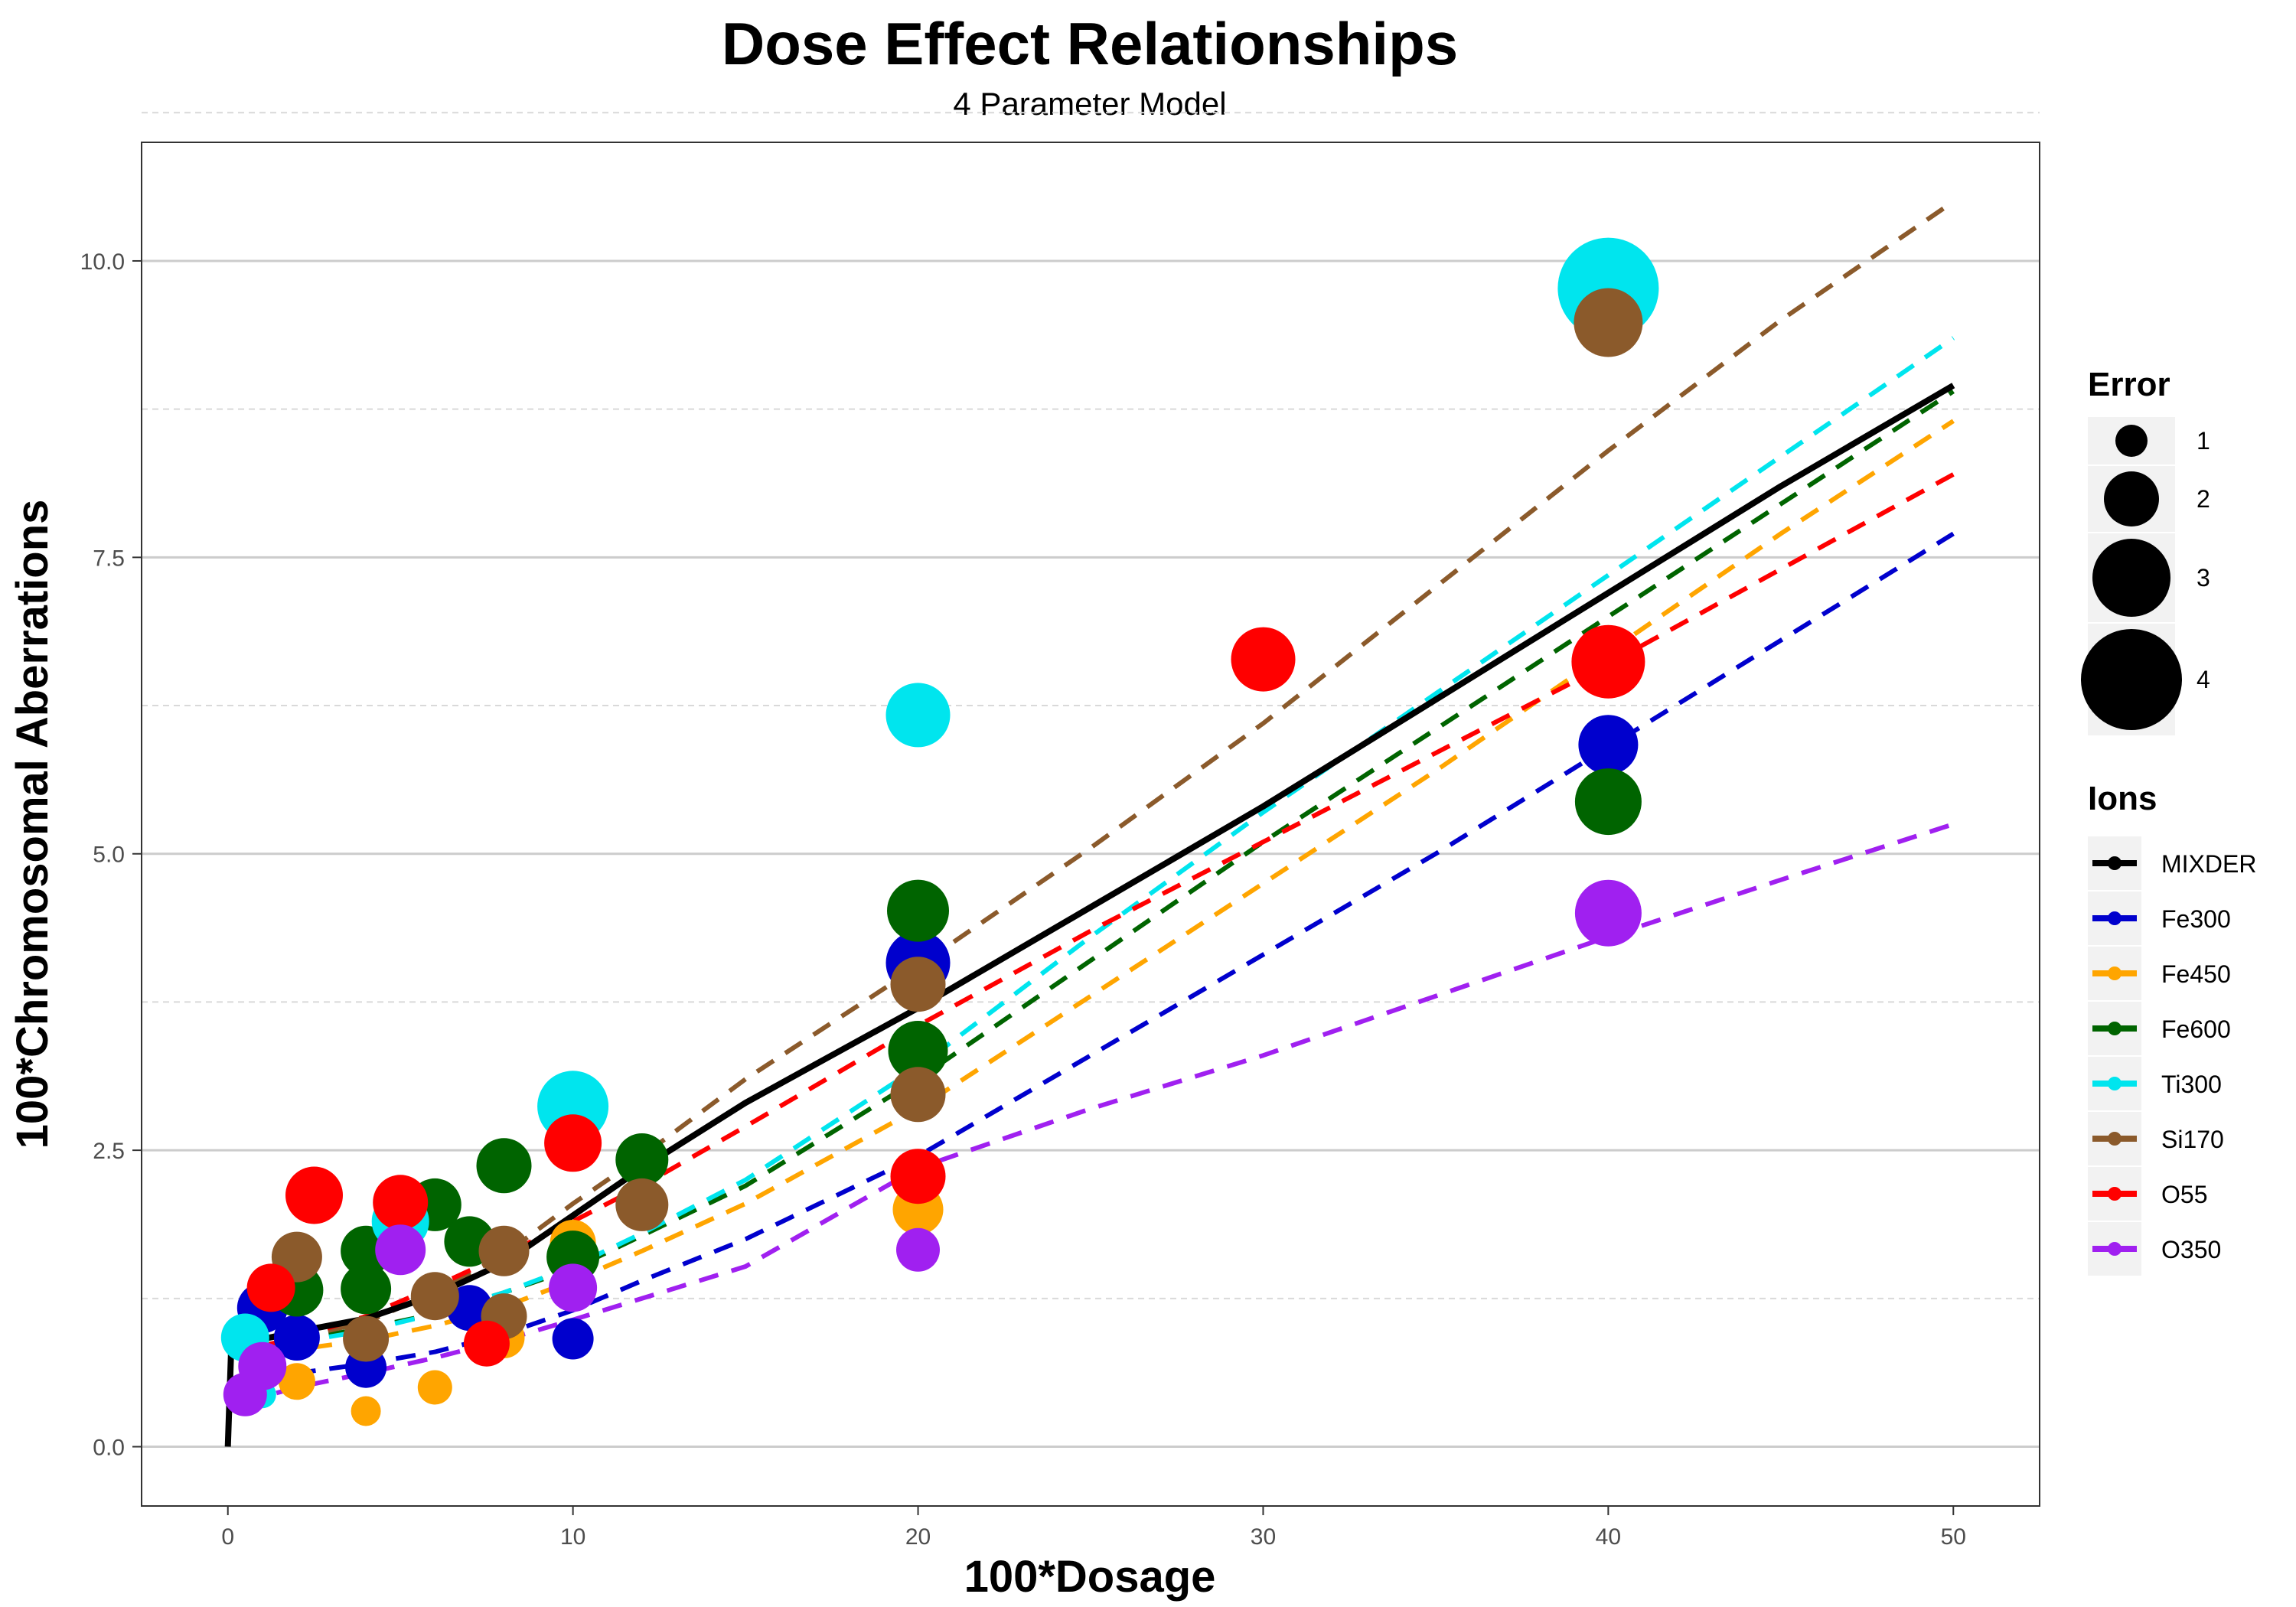 Image resolution: width=2296 pixels, height=1607 pixels. Describe the element at coordinates (2115, 863) in the screenshot. I see `color-legend-dot-mixder` at that location.